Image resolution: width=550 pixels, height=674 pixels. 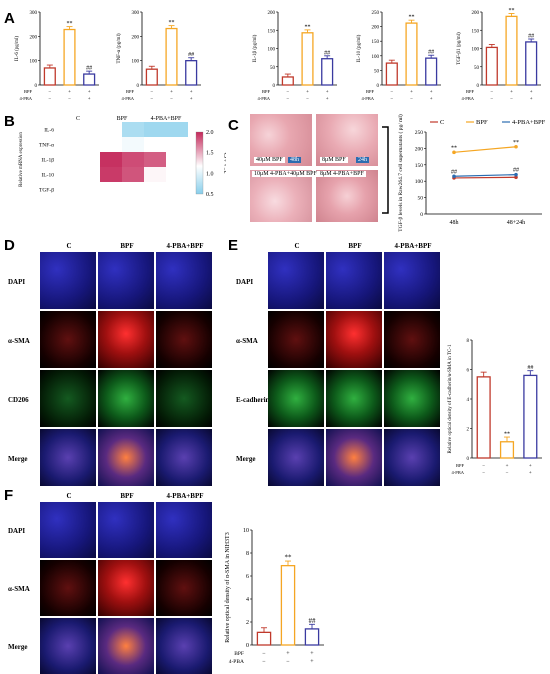 What do you see at coordinates (69, 496) in the screenshot?
I see `grid-col-label: C` at bounding box center [69, 496].